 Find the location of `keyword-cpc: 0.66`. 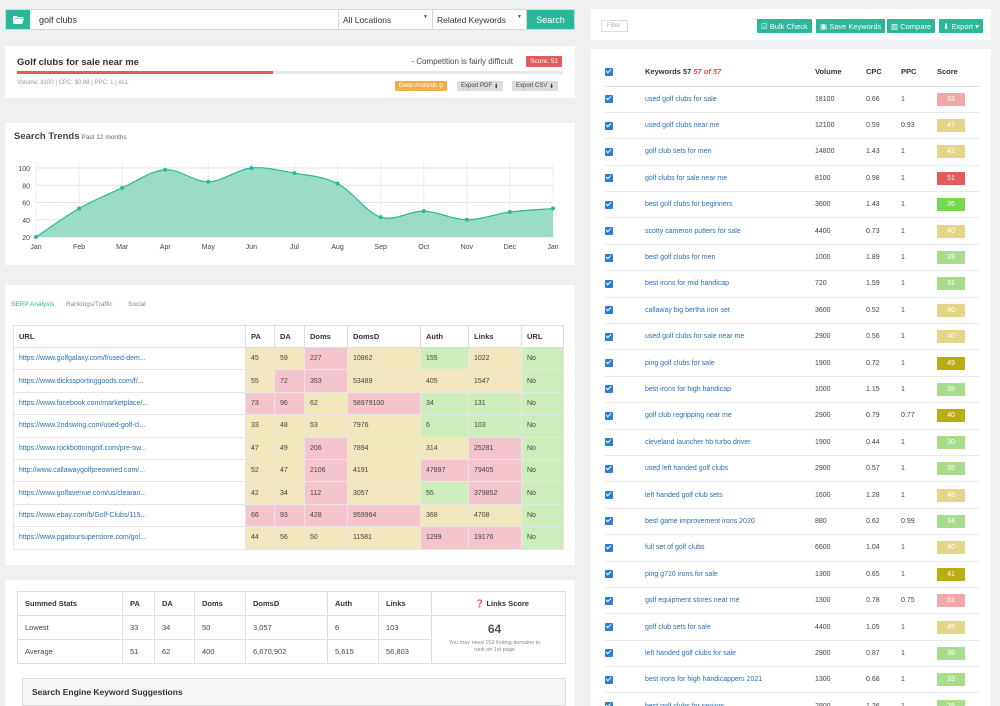

keyword-cpc: 0.66 is located at coordinates (883, 99).